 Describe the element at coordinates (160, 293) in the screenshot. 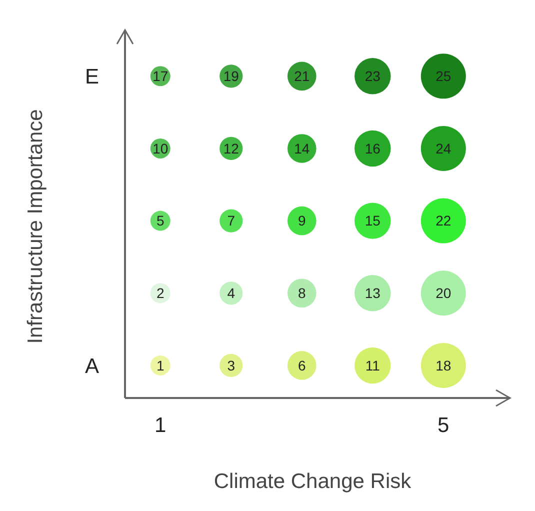

I see `data-label: 2` at that location.